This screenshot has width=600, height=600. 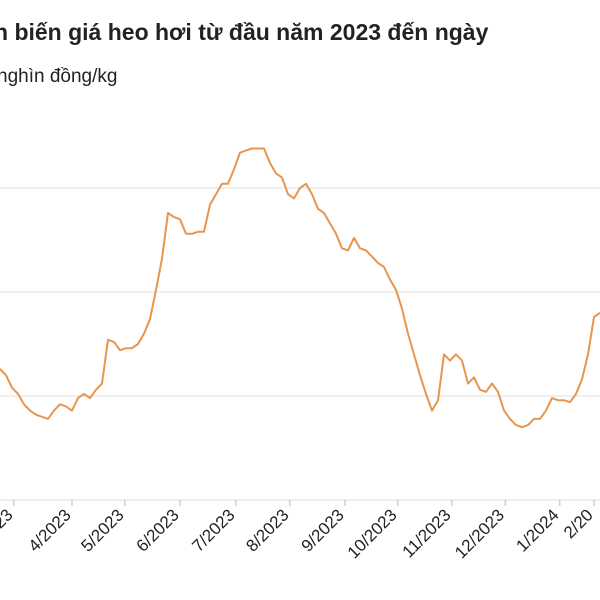 What do you see at coordinates (479, 533) in the screenshot?
I see `x-tick-label: 12/2023` at bounding box center [479, 533].